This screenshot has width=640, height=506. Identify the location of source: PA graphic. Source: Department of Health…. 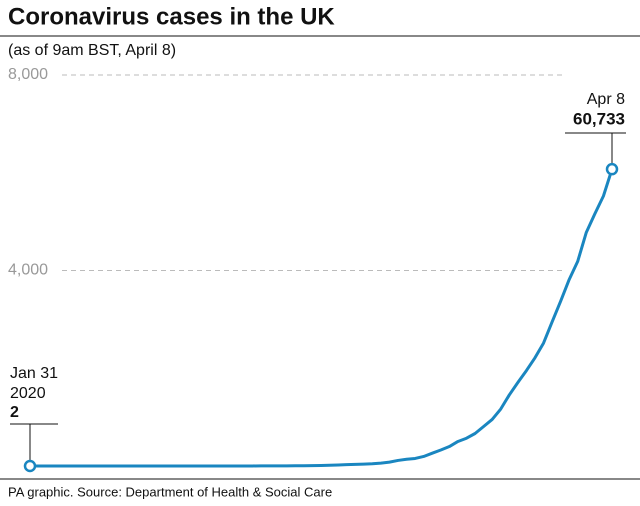
(170, 491).